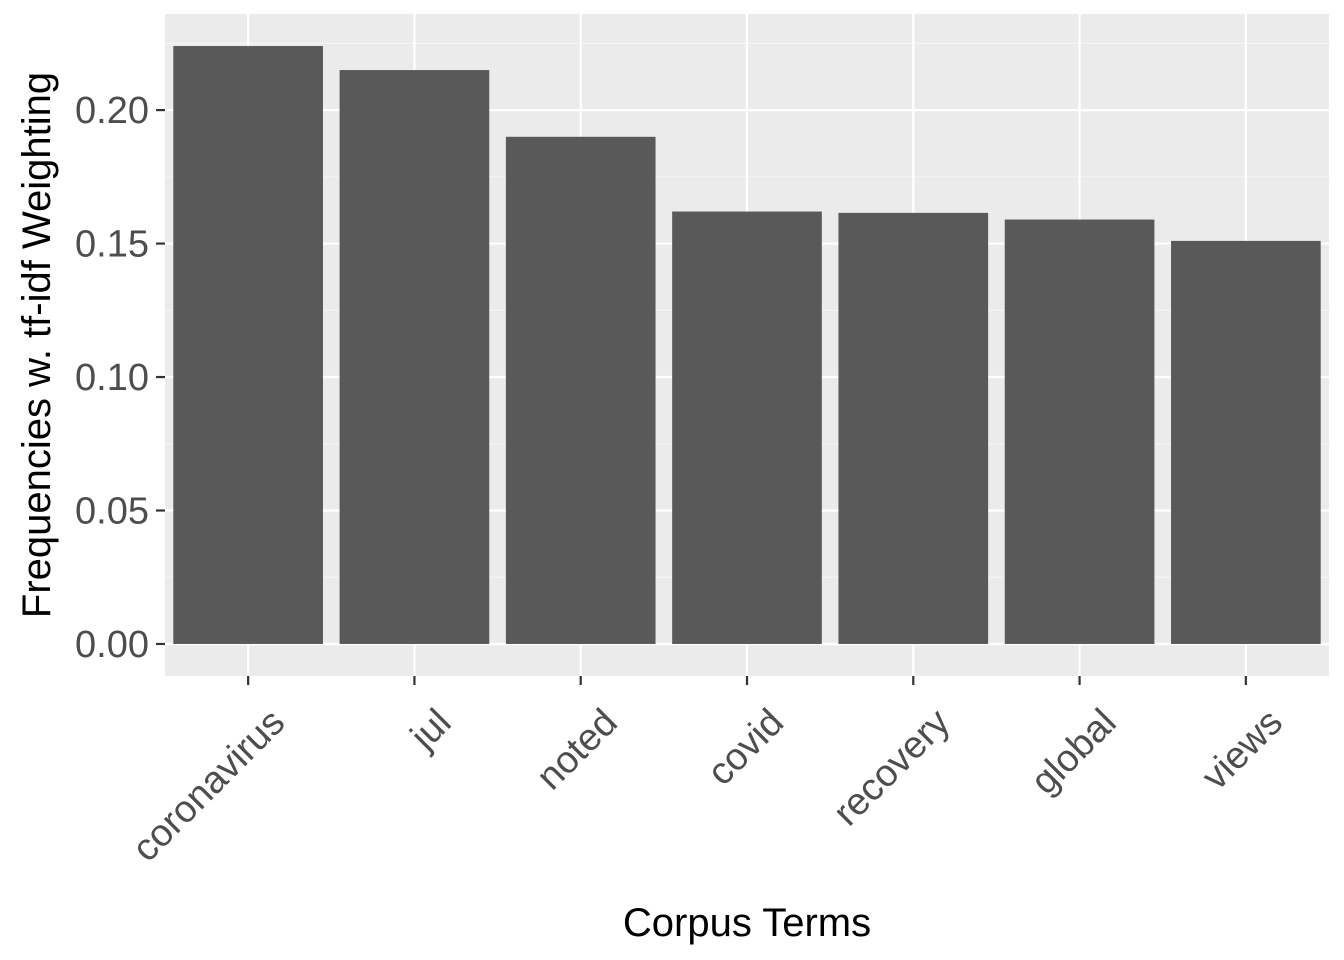 The image size is (1344, 960). I want to click on x-tick-label: noted, so click(577, 749).